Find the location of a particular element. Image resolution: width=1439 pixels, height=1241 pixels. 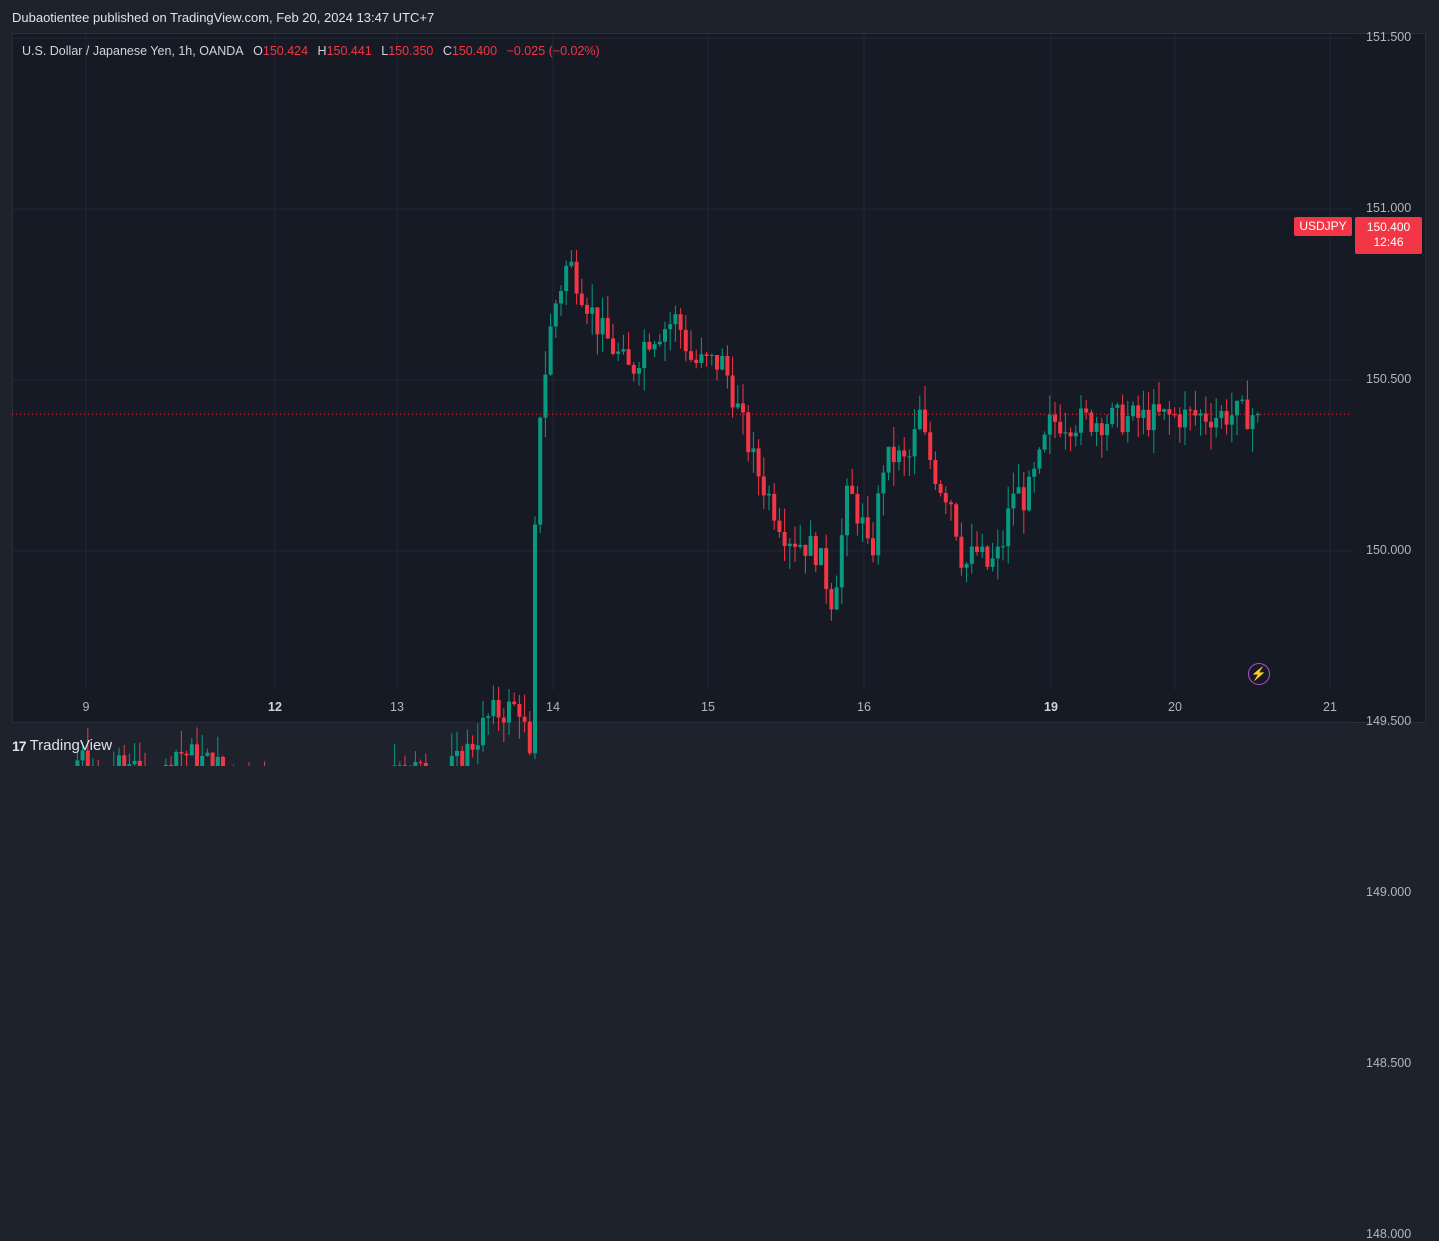

legend-close-label: C is located at coordinates (447, 51).